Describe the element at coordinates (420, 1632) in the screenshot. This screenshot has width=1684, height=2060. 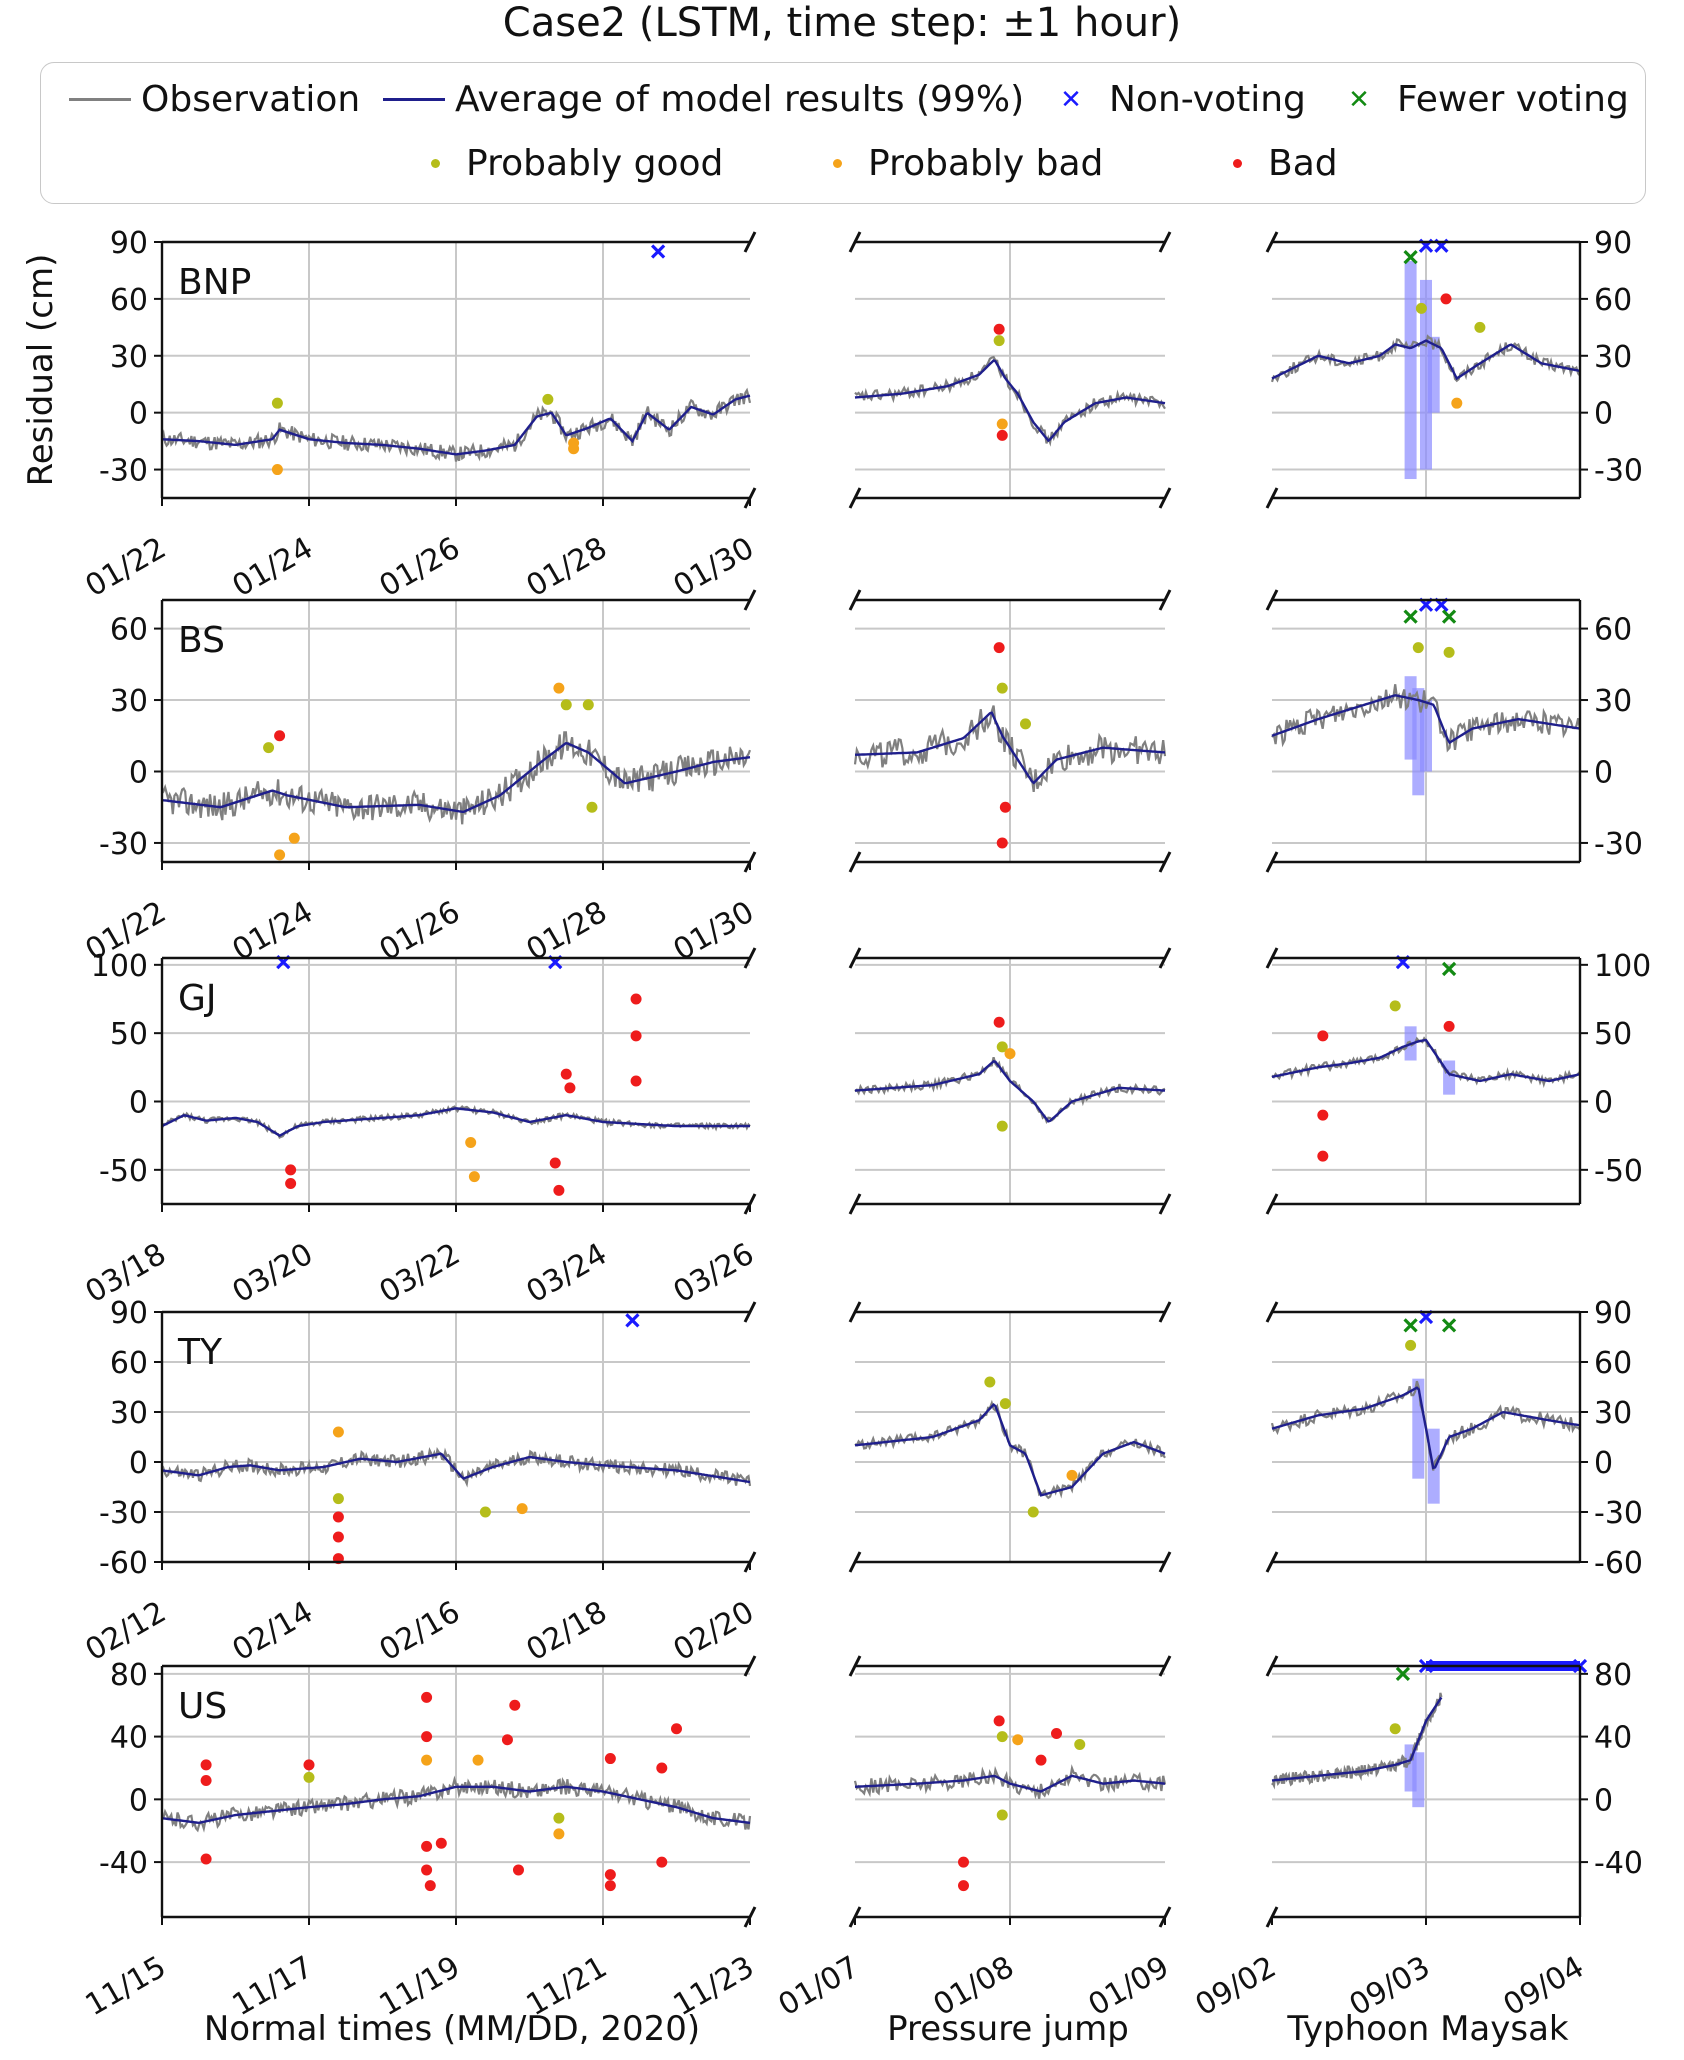
I see `x-tick-label: 02/16` at that location.